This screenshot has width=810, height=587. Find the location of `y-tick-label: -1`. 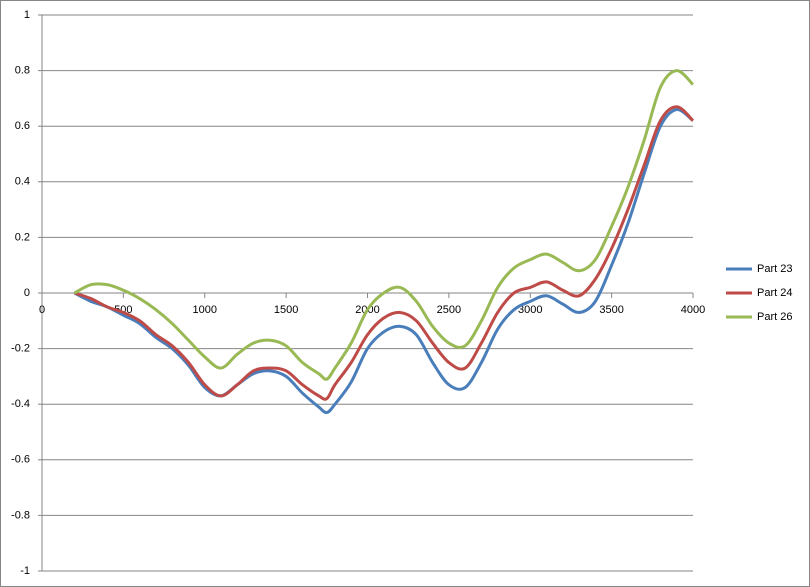

y-tick-label: -1 is located at coordinates (25, 571).